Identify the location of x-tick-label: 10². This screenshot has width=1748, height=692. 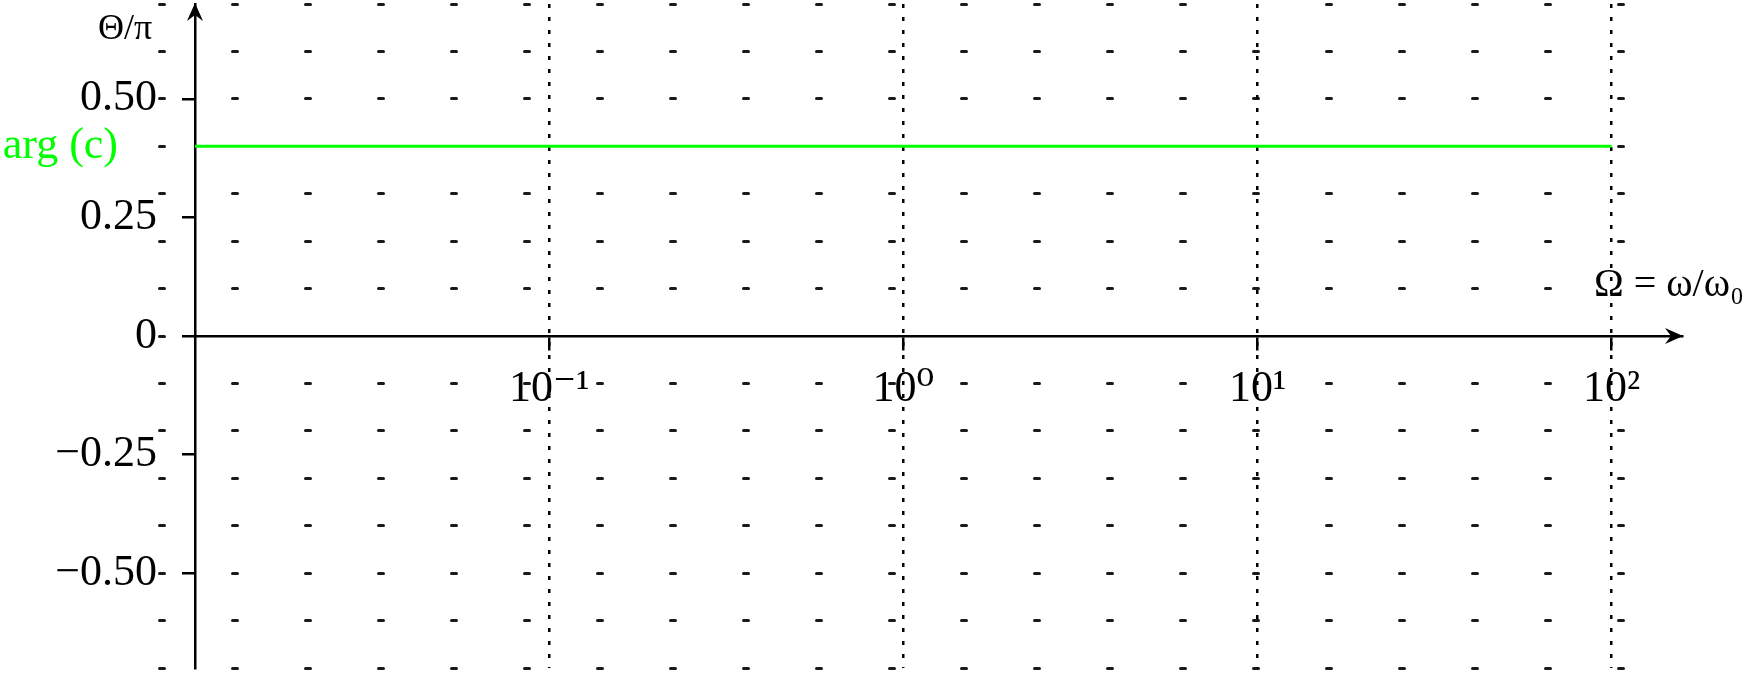
(1612, 386).